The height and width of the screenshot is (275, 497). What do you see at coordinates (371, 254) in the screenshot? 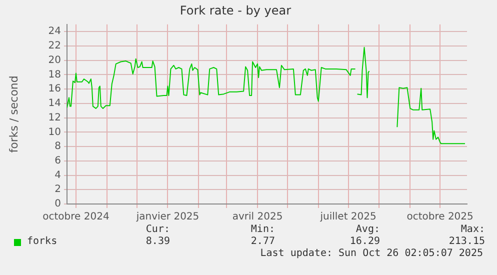
I see `text: Last update: Sun Oct 26 02:05:07 2025` at bounding box center [371, 254].